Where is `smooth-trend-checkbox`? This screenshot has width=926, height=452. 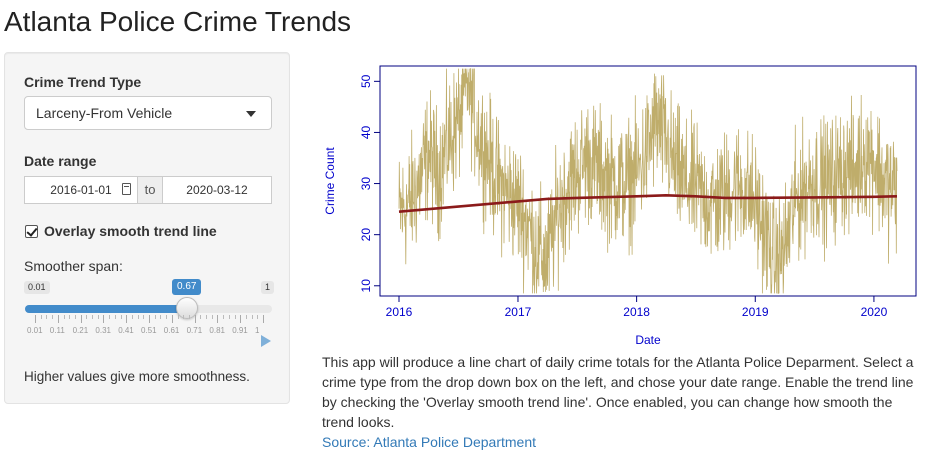
smooth-trend-checkbox is located at coordinates (31, 231).